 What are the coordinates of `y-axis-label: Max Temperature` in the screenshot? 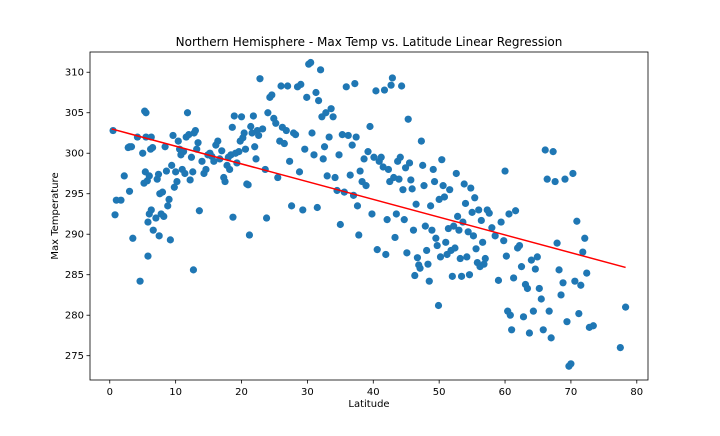 It's located at (55, 215).